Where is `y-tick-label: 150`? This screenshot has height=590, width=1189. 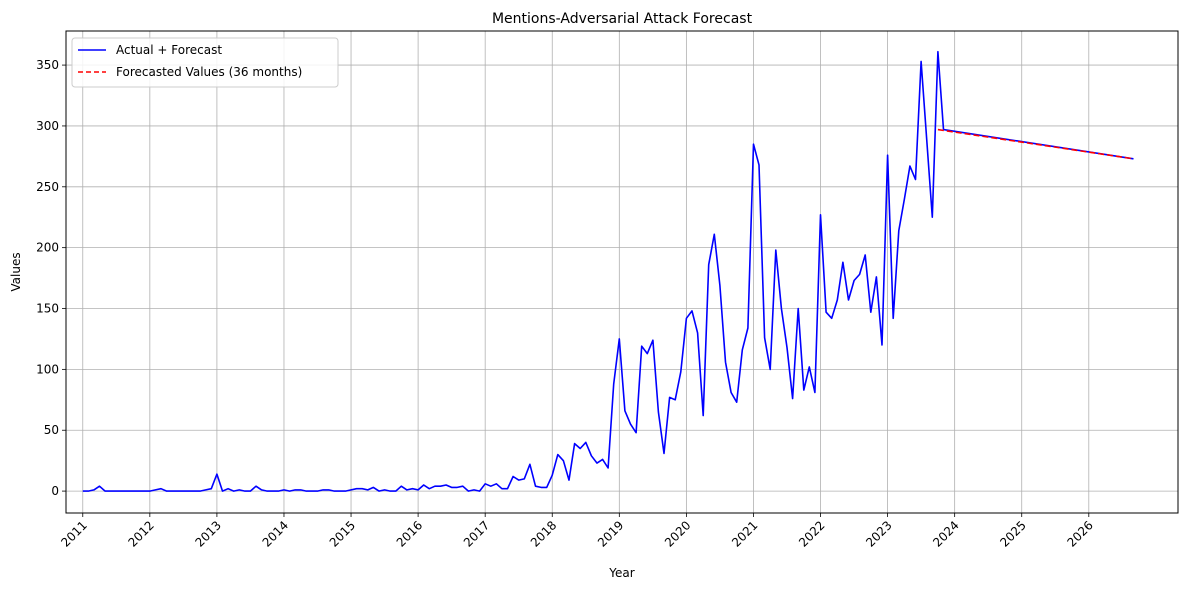
y-tick-label: 150 is located at coordinates (47, 309).